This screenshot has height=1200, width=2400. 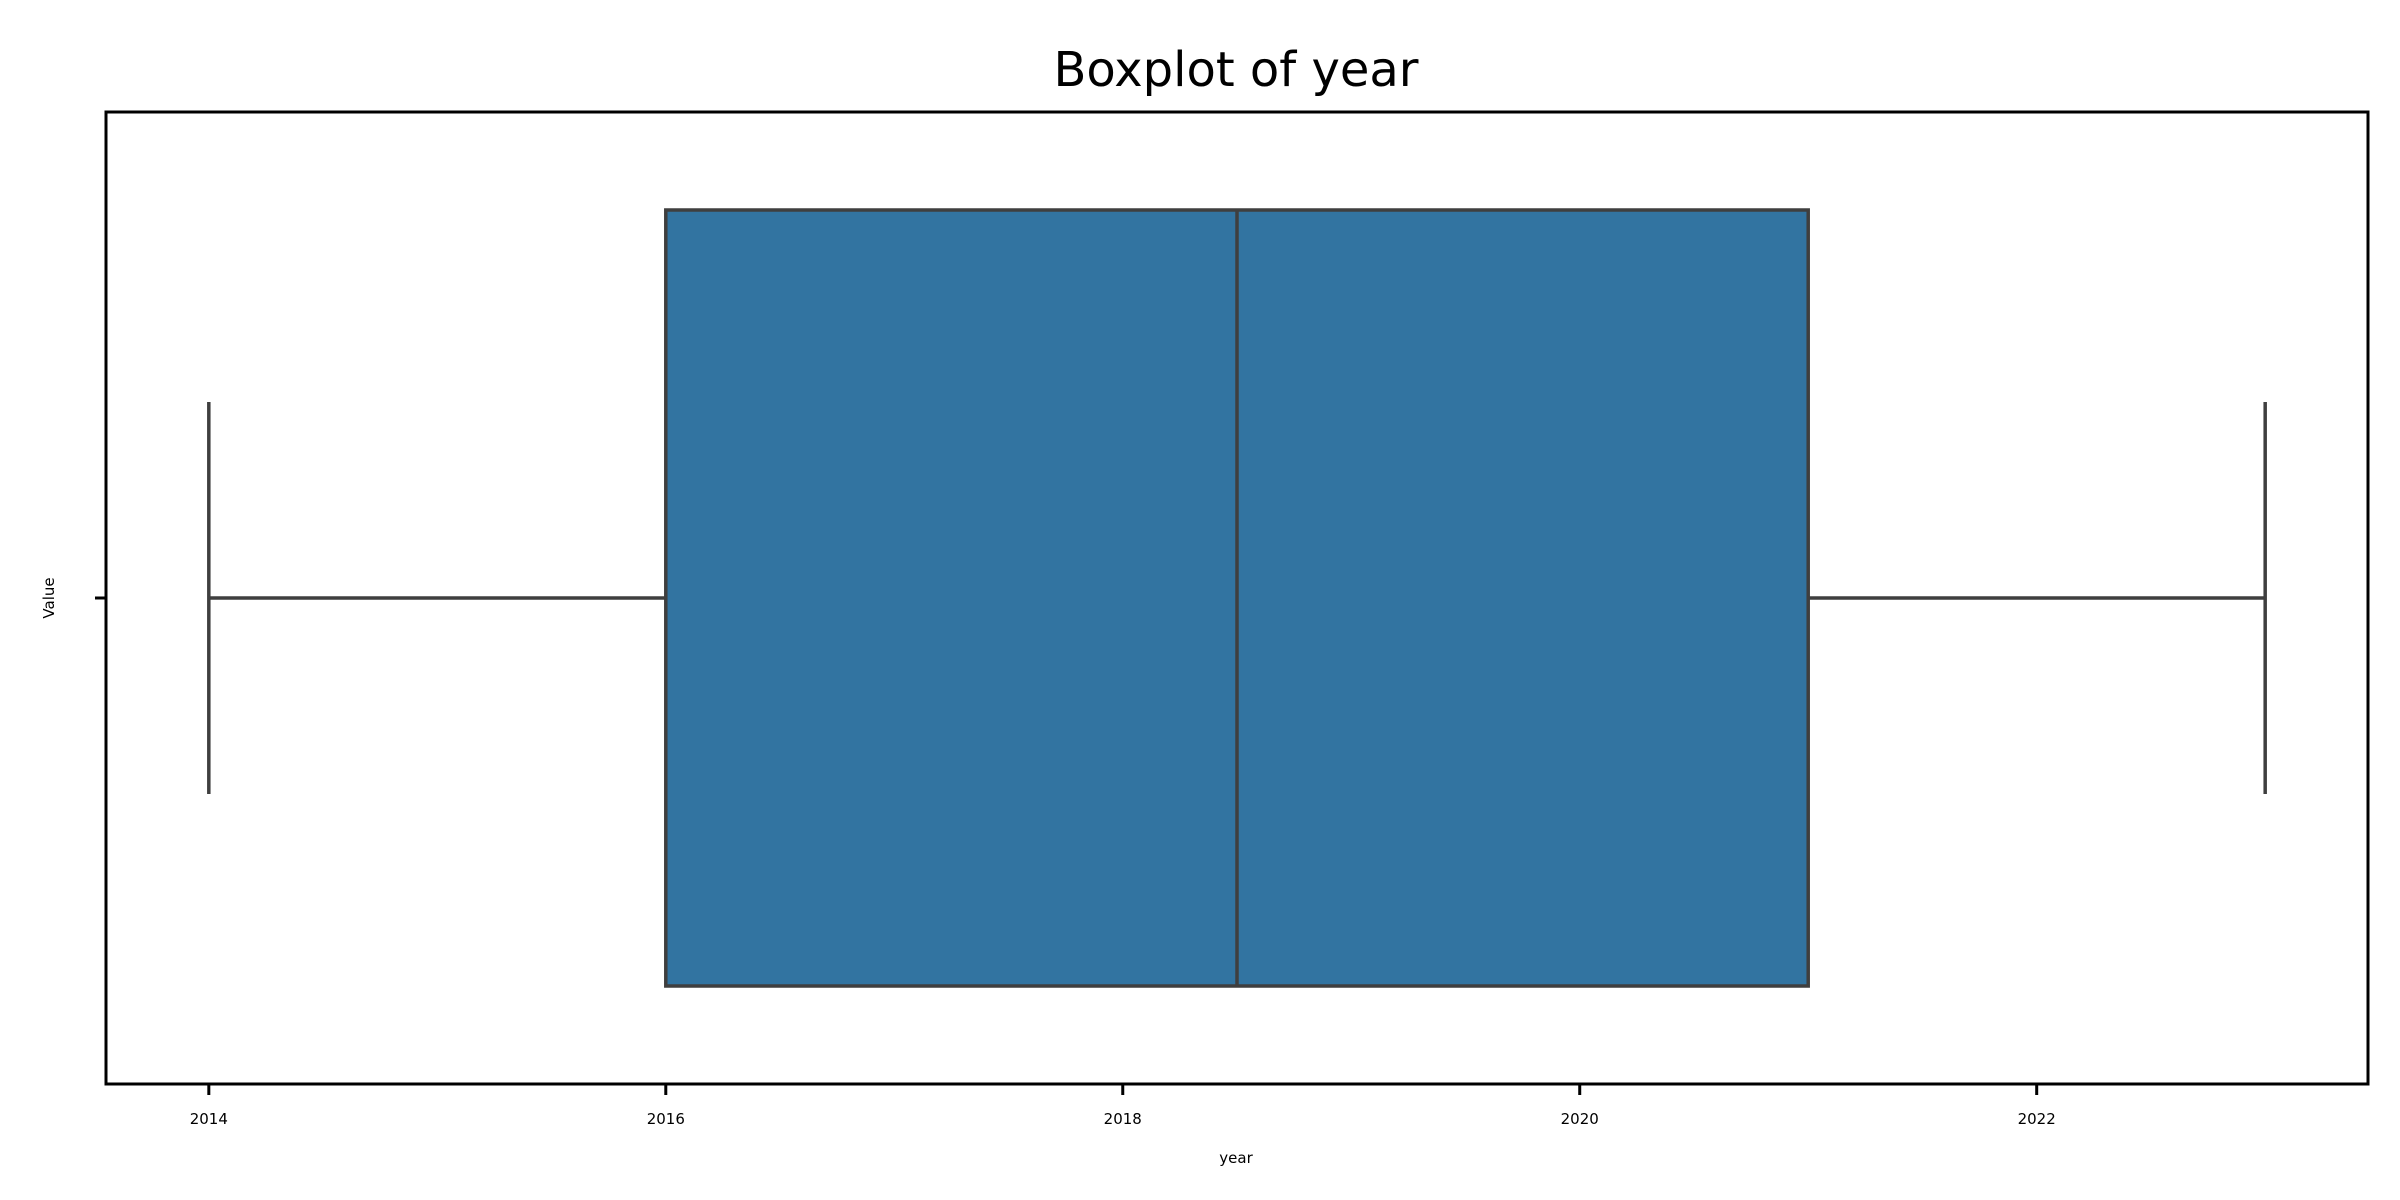 What do you see at coordinates (1235, 70) in the screenshot?
I see `chart-title: Boxplot of year` at bounding box center [1235, 70].